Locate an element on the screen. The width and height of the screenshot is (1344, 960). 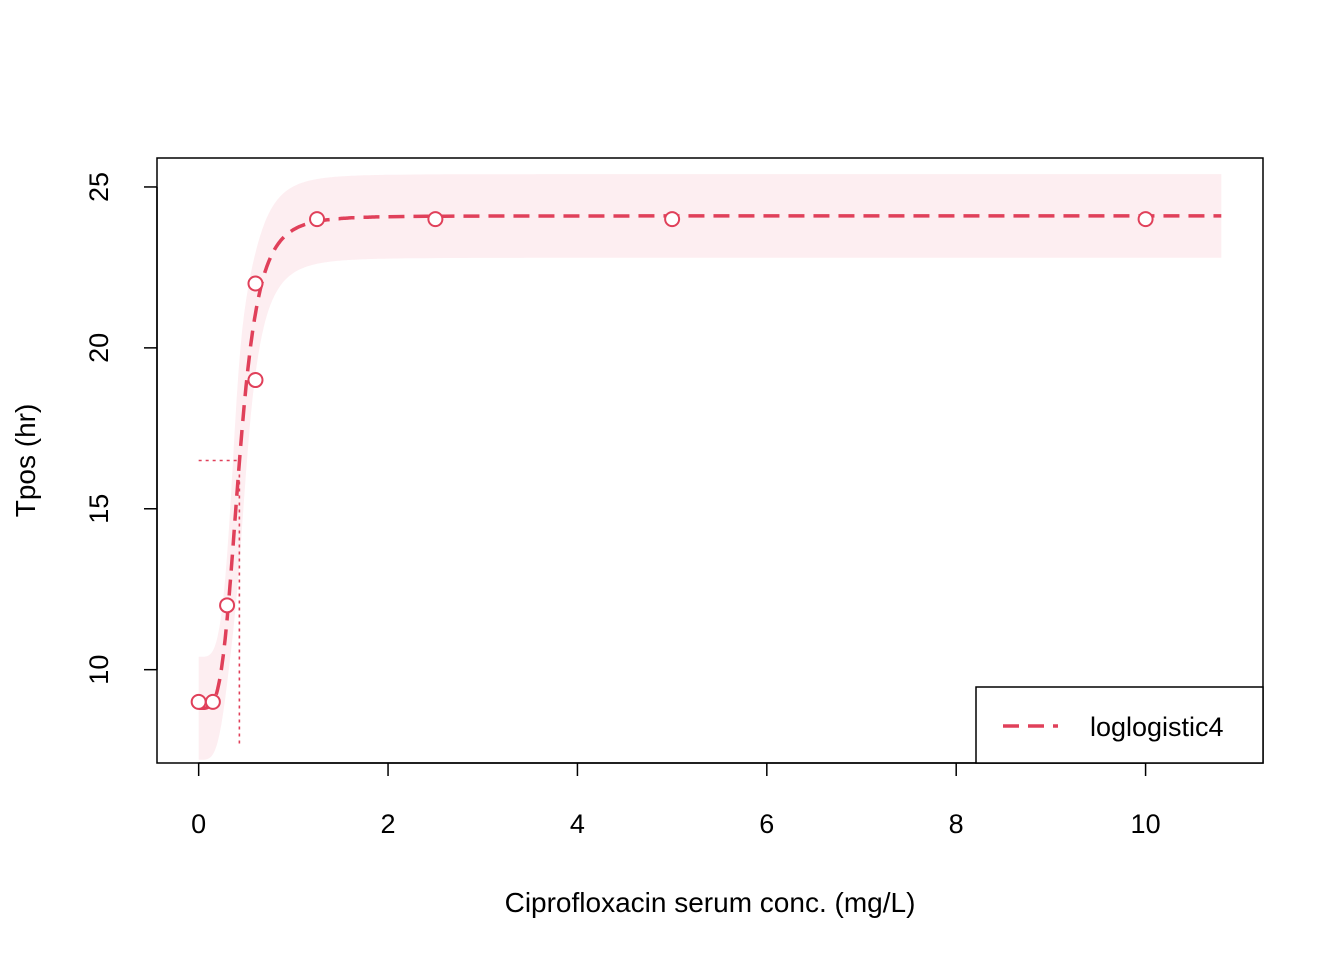
x-tick-label: 0 is located at coordinates (198, 824).